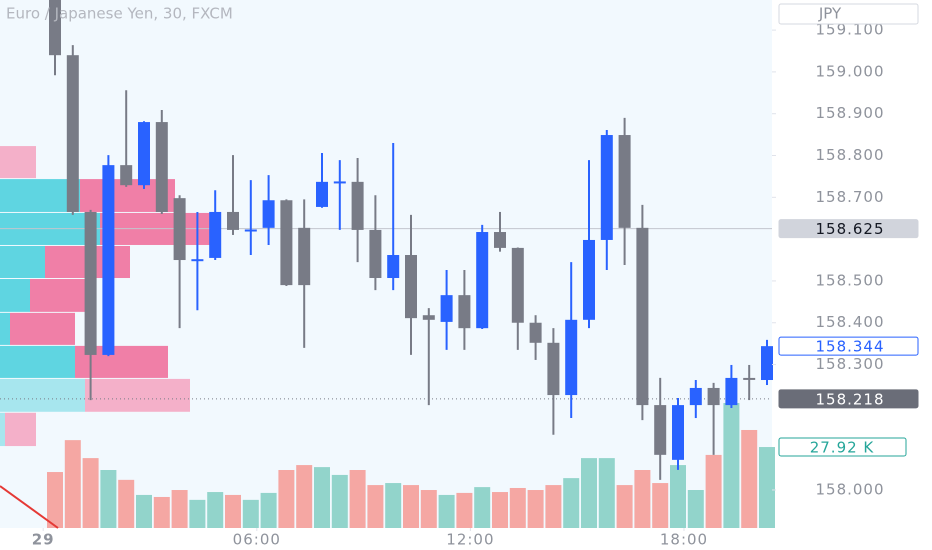  What do you see at coordinates (684, 540) in the screenshot?
I see `x-tick-label: 18:00` at bounding box center [684, 540].